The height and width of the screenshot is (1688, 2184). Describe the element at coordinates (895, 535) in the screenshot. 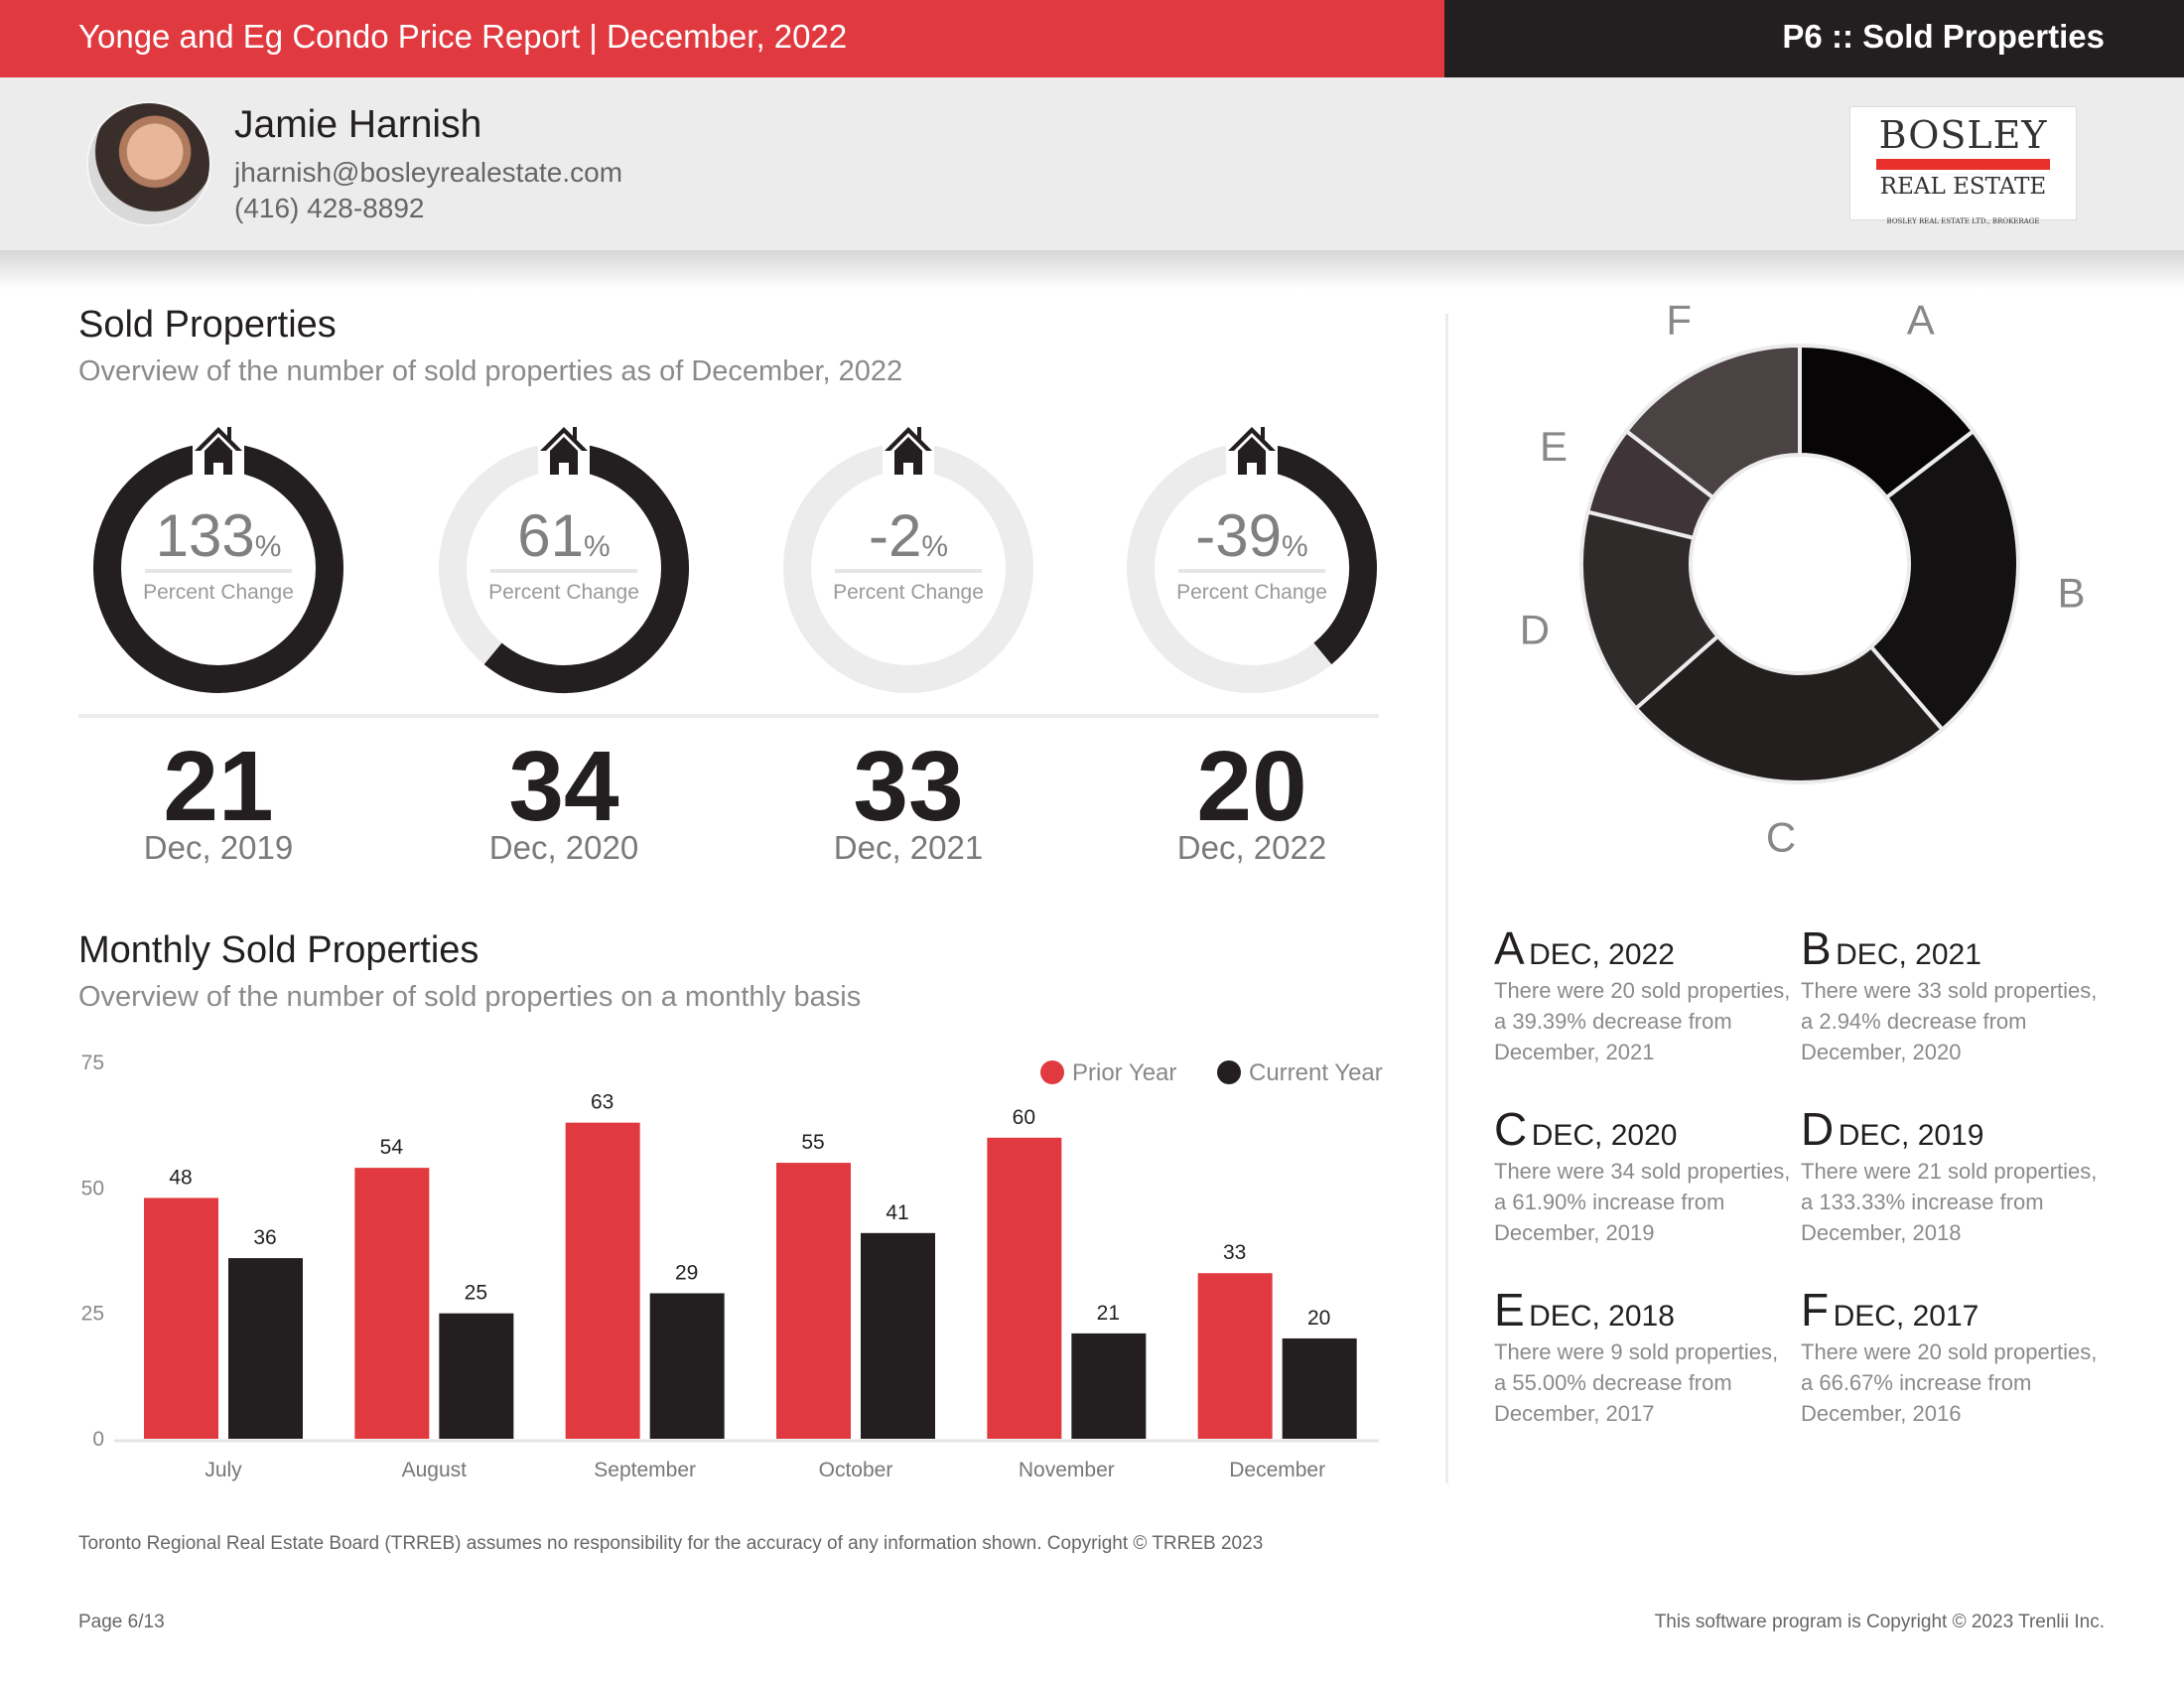

I see `percent-number: -2` at that location.